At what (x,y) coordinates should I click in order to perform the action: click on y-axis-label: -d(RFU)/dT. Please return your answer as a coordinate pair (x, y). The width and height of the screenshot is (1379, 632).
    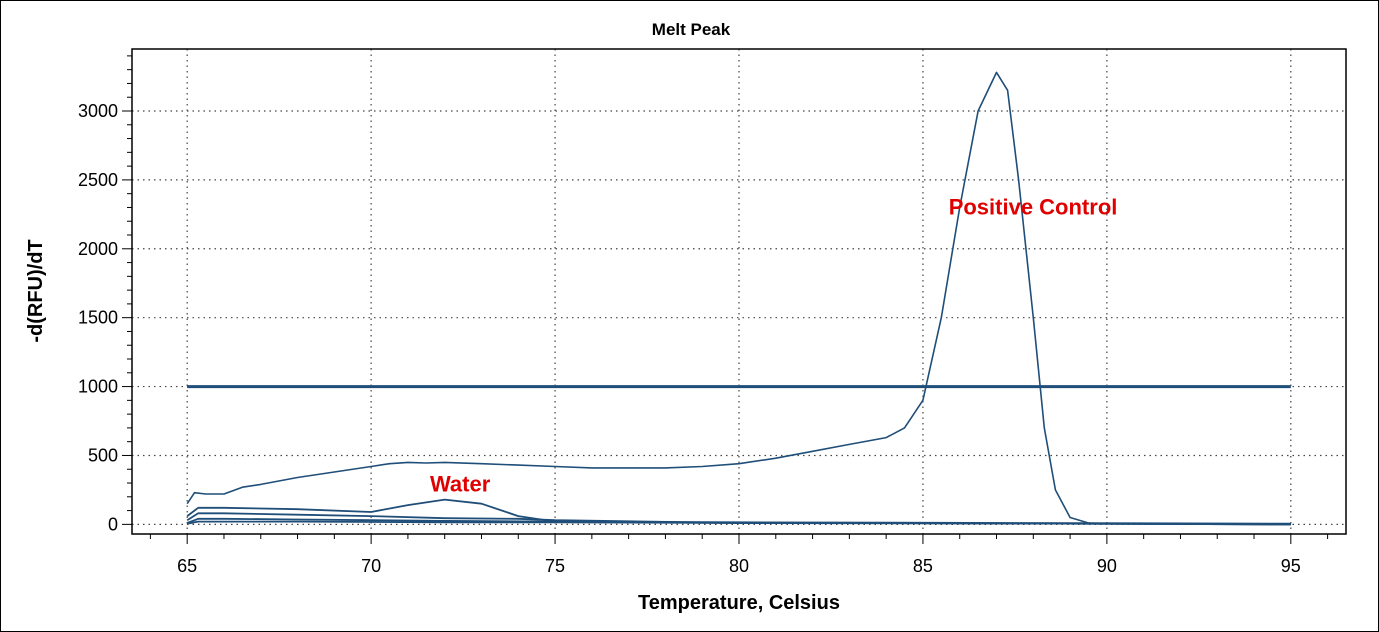
    Looking at the image, I should click on (36, 290).